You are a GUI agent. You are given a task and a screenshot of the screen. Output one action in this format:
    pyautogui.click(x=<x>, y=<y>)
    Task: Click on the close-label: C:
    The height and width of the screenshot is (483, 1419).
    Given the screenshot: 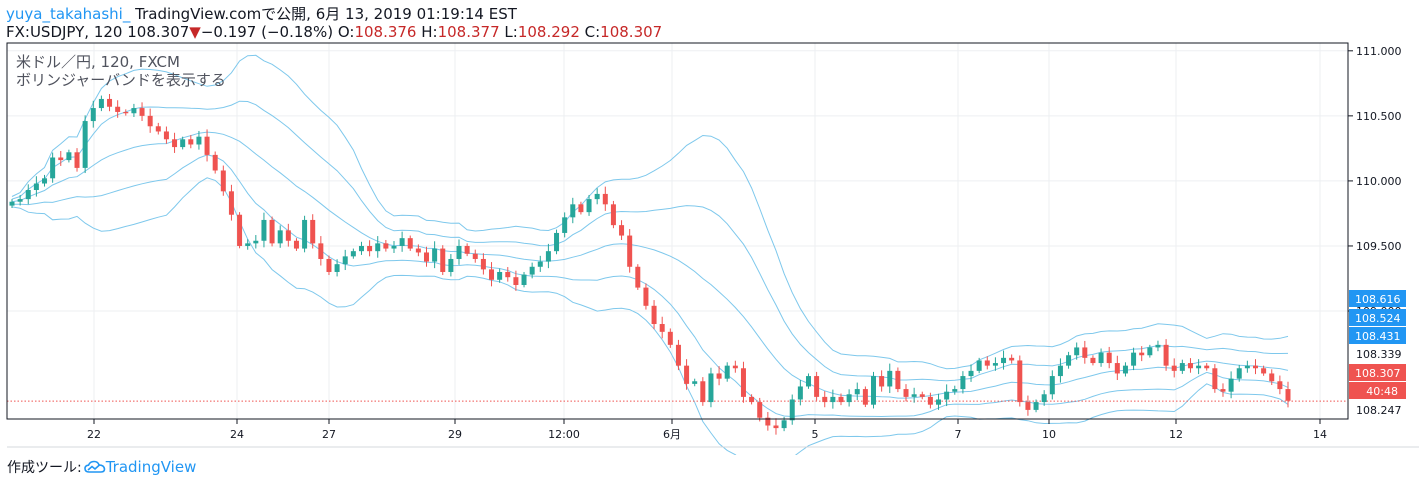 What is the action you would take?
    pyautogui.click(x=592, y=32)
    